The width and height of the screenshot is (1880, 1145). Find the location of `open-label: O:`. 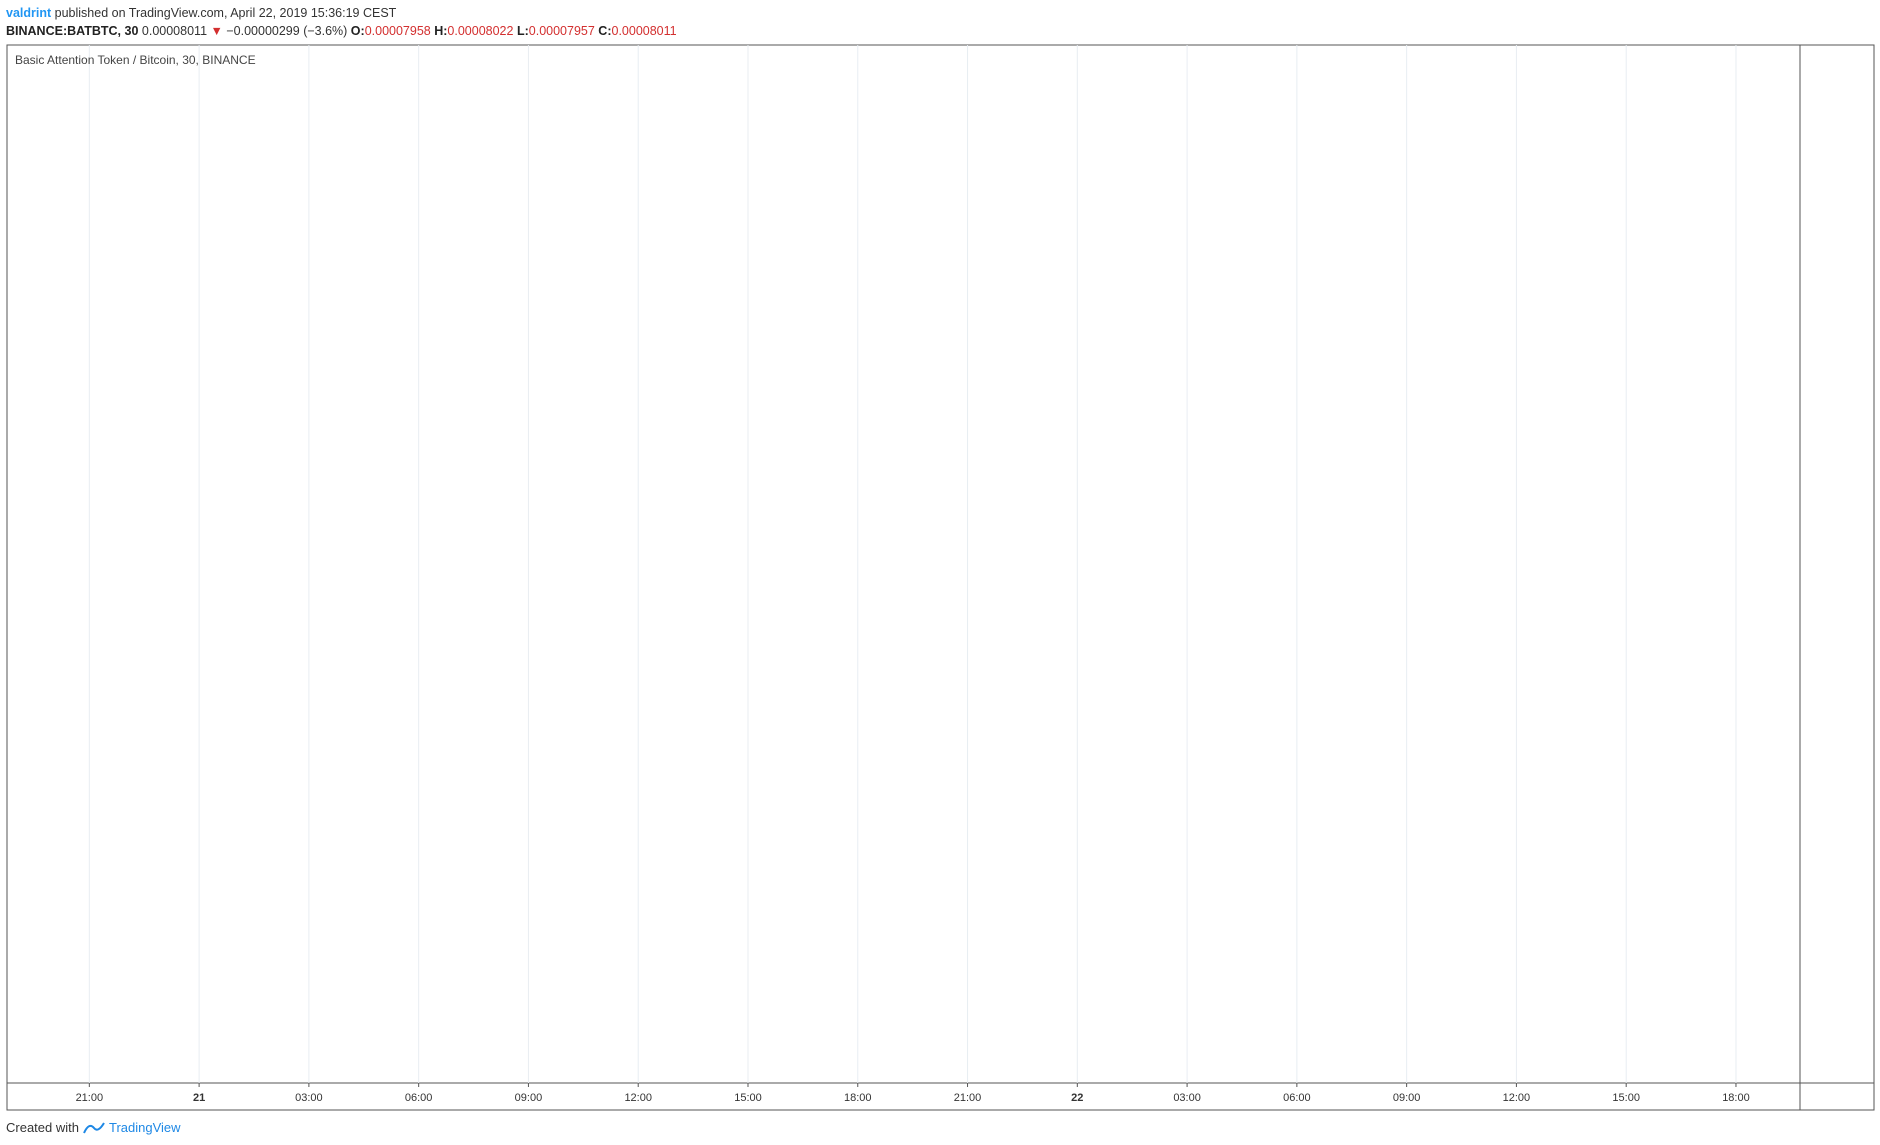

open-label: O: is located at coordinates (357, 31).